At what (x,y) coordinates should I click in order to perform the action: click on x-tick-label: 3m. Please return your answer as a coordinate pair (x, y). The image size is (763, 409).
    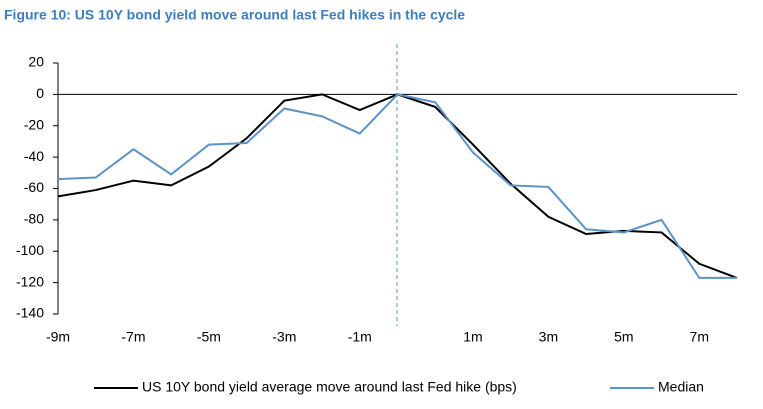
    Looking at the image, I should click on (548, 337).